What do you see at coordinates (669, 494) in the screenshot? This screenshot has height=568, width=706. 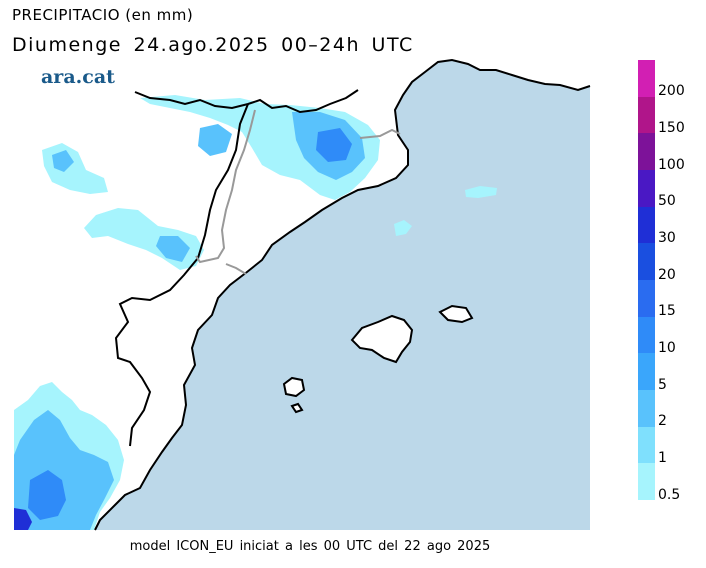 I see `legend-label: 0.5` at bounding box center [669, 494].